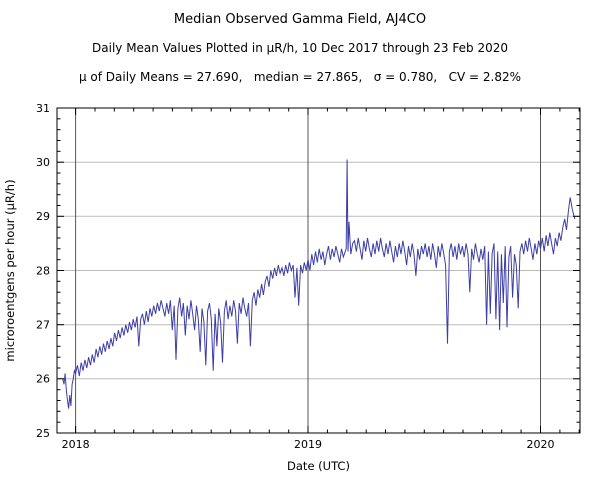 This screenshot has height=496, width=600. I want to click on y-tick-label: 27, so click(43, 325).